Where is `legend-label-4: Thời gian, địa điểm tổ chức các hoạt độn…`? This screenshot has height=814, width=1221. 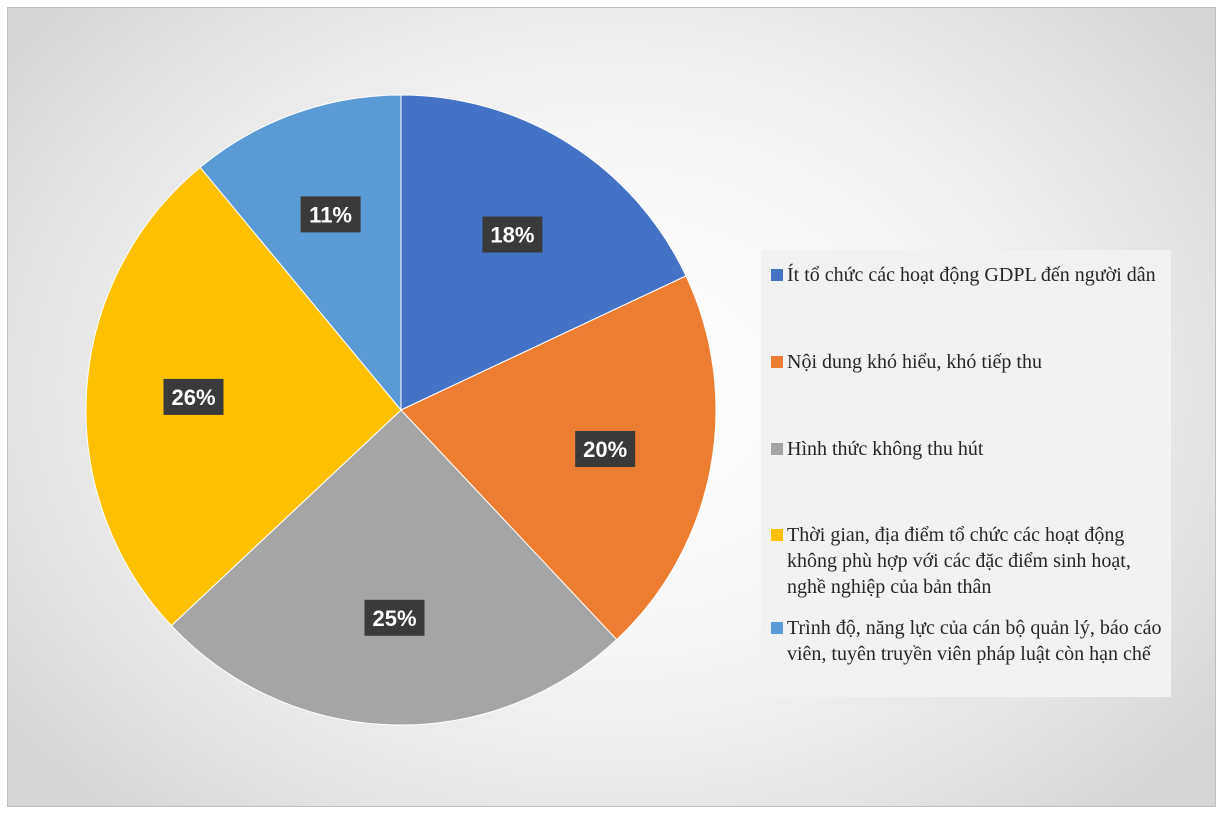 legend-label-4: Thời gian, địa điểm tổ chức các hoạt độn… is located at coordinates (959, 561).